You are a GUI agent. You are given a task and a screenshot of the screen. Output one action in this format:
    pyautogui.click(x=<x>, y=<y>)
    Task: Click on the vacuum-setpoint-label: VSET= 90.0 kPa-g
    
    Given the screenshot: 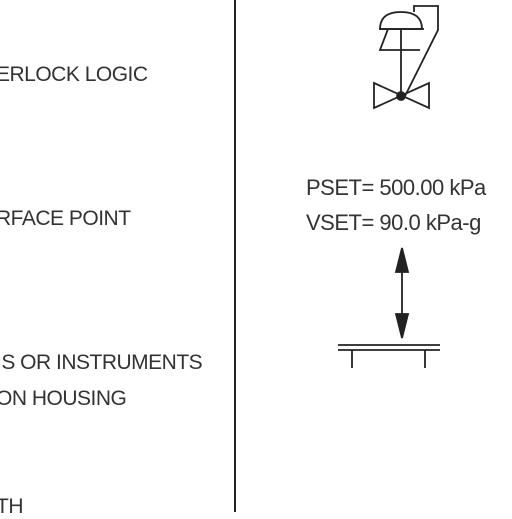 What is the action you would take?
    pyautogui.click(x=393, y=222)
    